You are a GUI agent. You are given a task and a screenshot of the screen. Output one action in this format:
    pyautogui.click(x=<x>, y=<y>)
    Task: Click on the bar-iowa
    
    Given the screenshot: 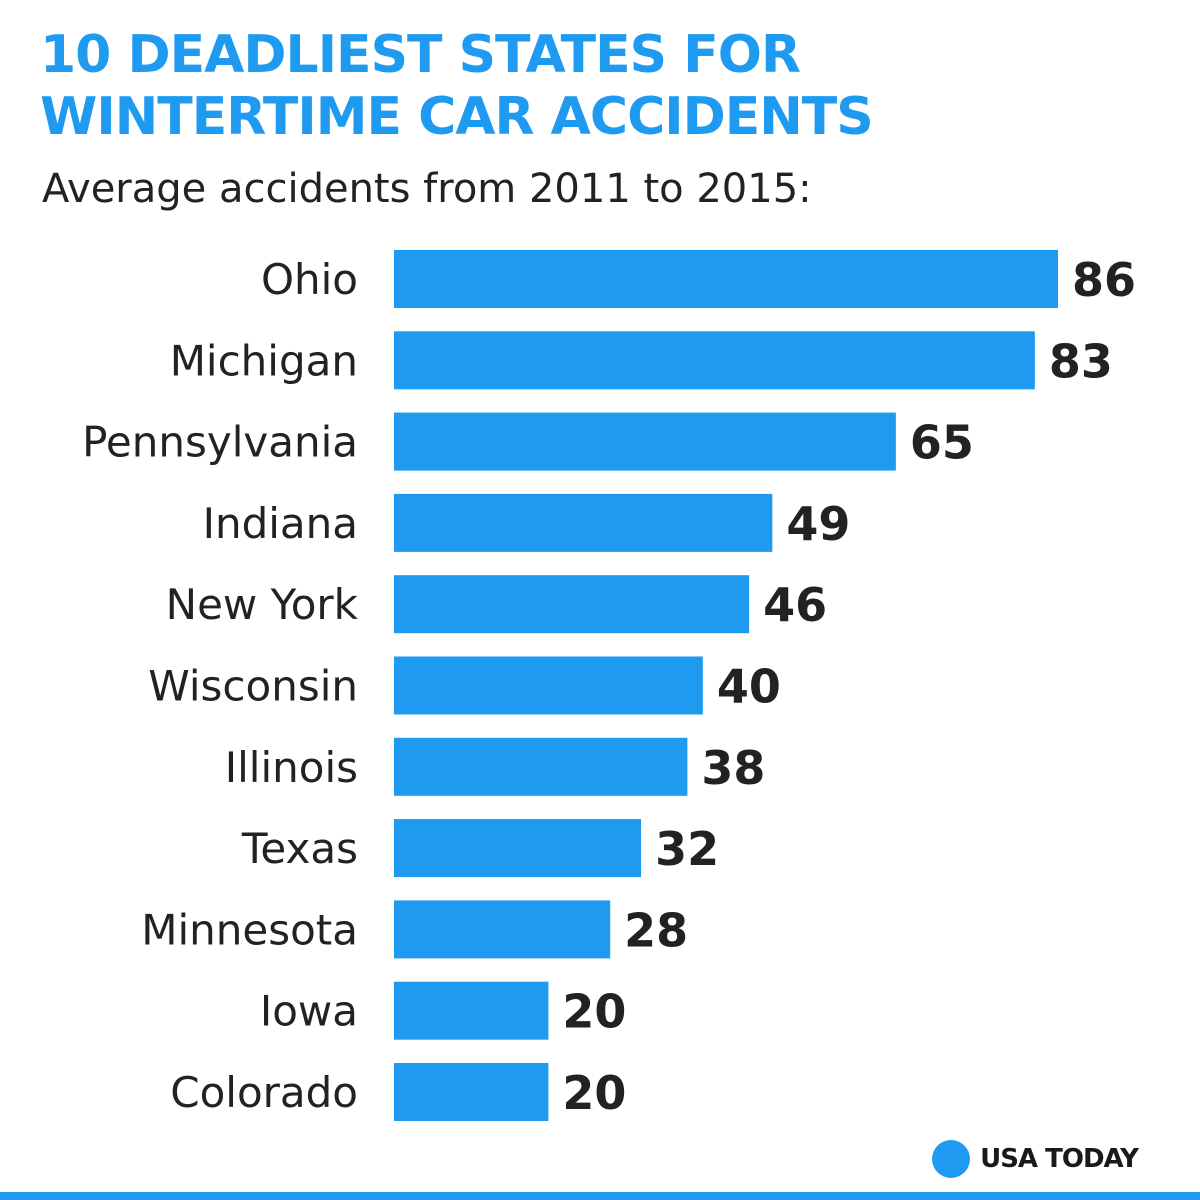 What is the action you would take?
    pyautogui.click(x=471, y=1010)
    